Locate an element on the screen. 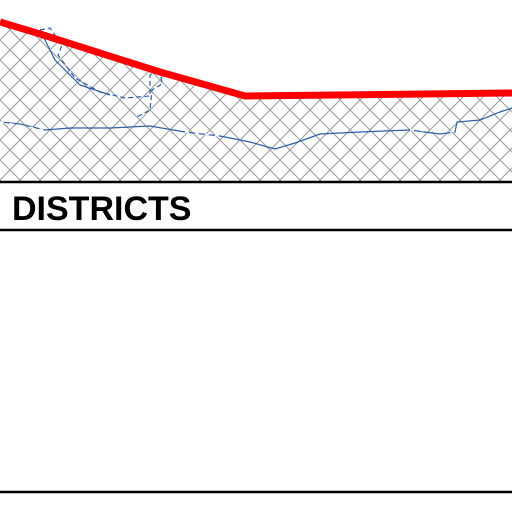  boundary-gap is located at coordinates (228, 129).